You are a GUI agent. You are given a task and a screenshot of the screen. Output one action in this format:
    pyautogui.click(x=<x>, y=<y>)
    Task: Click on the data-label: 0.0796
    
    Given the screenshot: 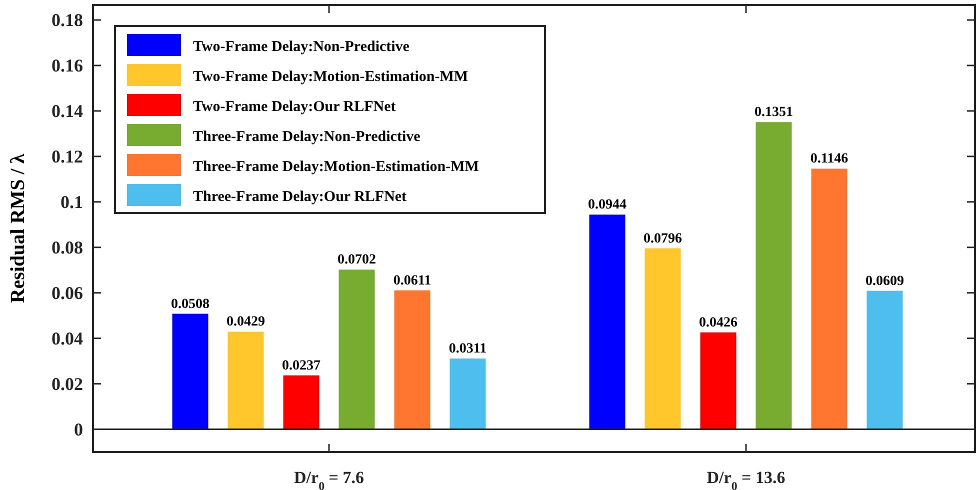 What is the action you would take?
    pyautogui.click(x=663, y=238)
    